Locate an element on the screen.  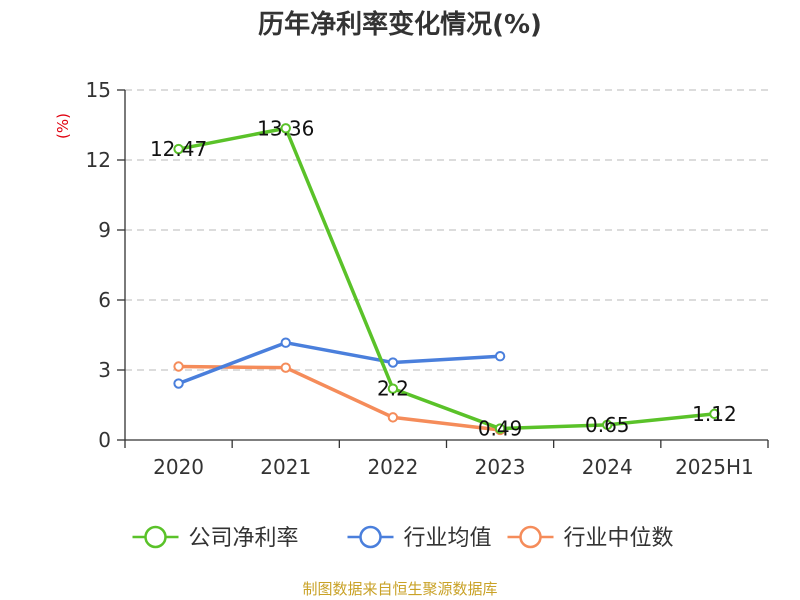
data-label: 0.49 is located at coordinates (500, 429).